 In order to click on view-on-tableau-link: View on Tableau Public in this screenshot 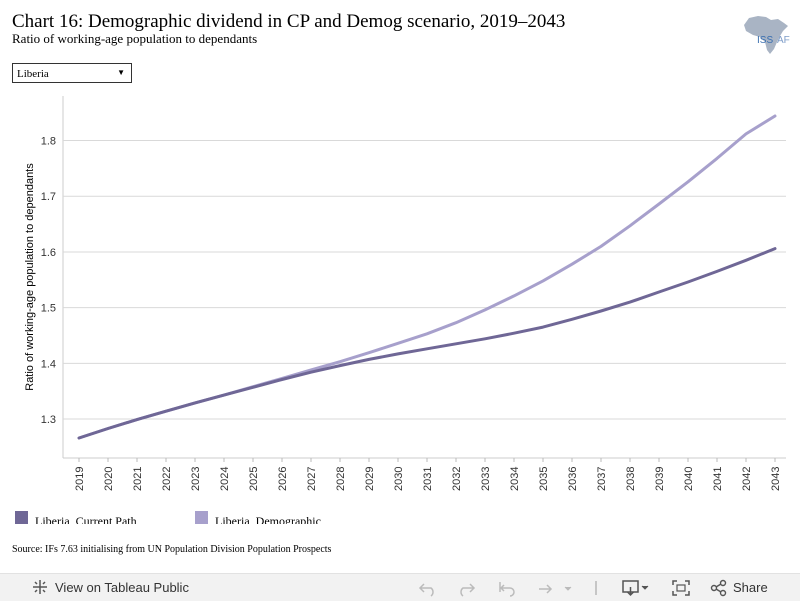, I will do `click(110, 587)`.